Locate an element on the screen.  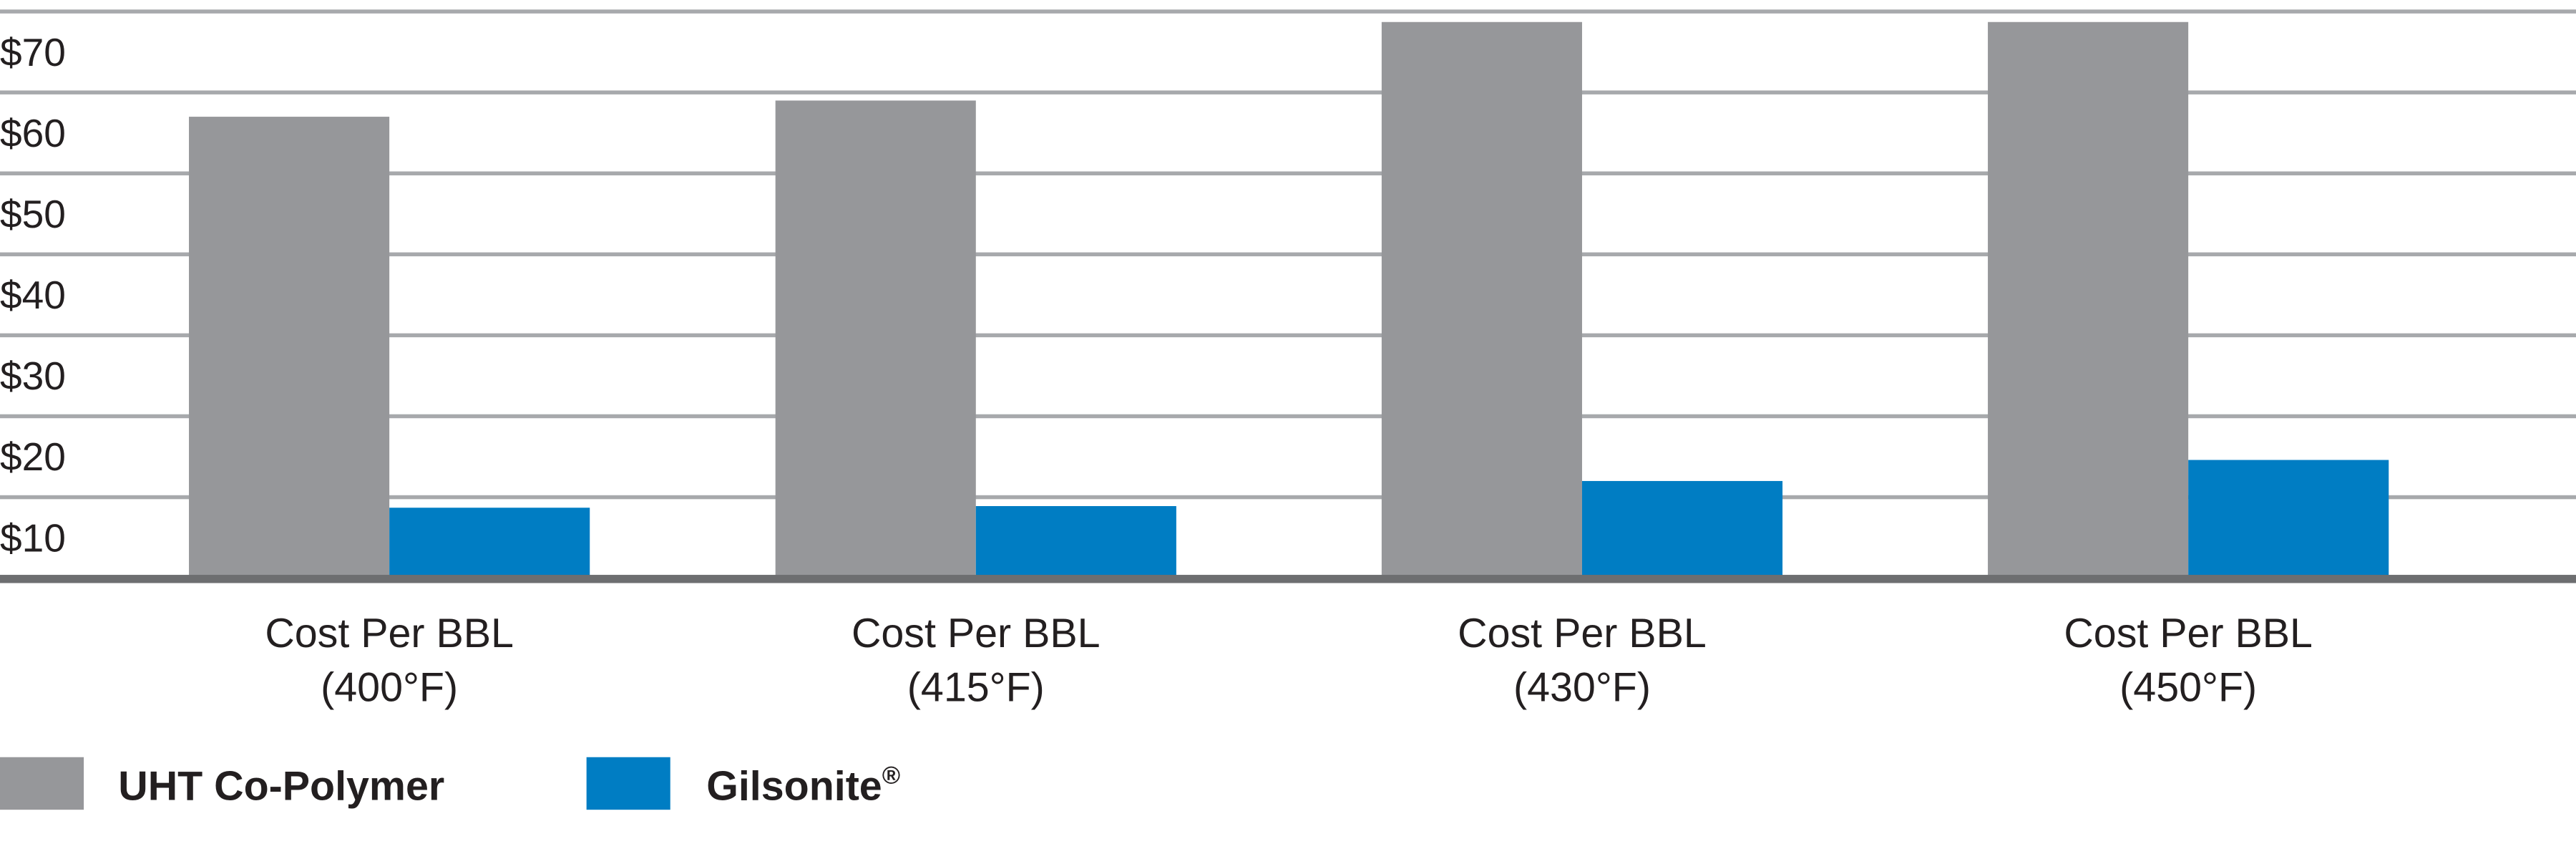
y-tick-label: $70 is located at coordinates (33, 52).